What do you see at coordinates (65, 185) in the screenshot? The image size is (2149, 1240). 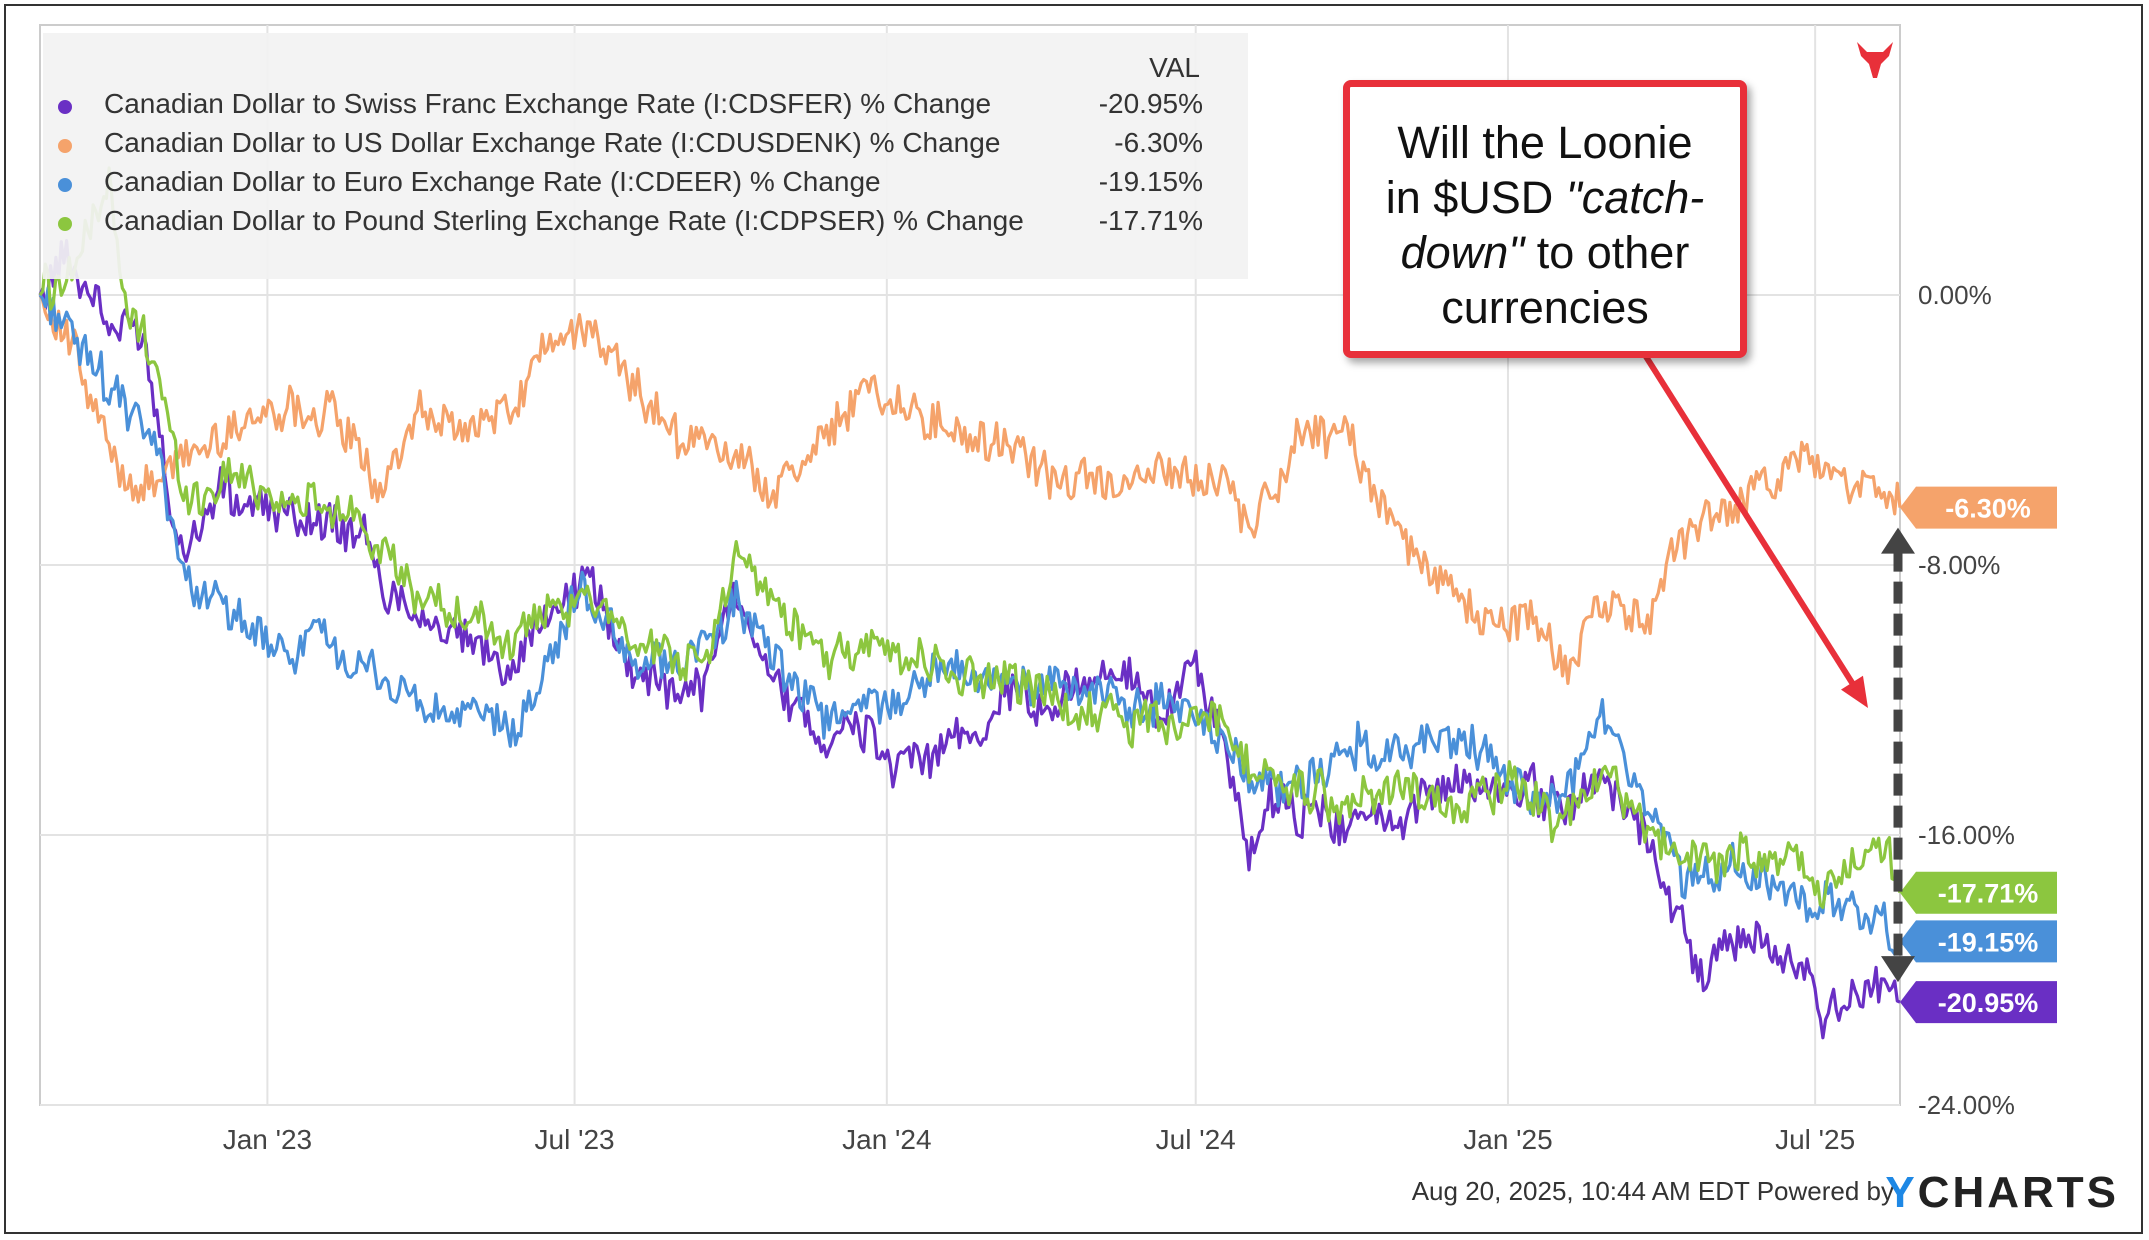 I see `legend-dot-eur` at bounding box center [65, 185].